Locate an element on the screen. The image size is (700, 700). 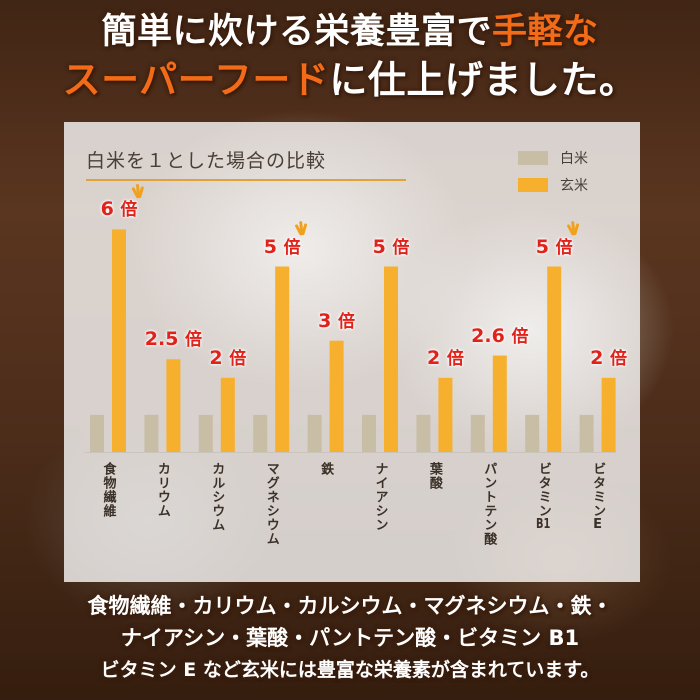
headline-line-2: スーパーフードに仕上げました。 is located at coordinates (350, 80).